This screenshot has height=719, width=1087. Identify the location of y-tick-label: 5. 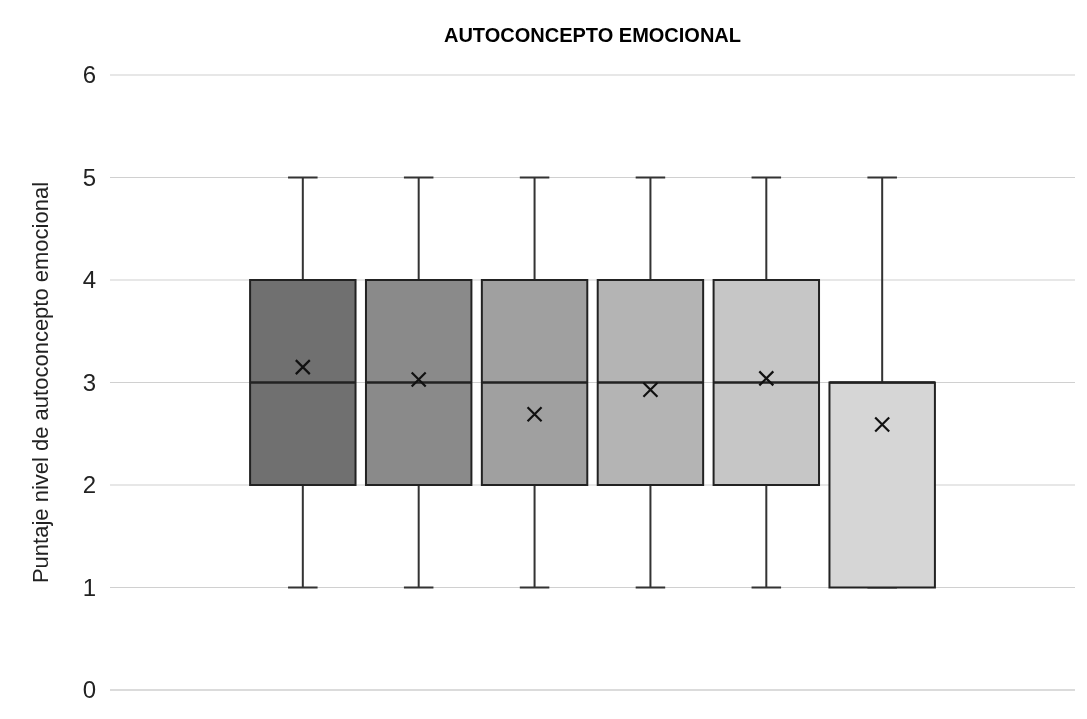
(89, 177).